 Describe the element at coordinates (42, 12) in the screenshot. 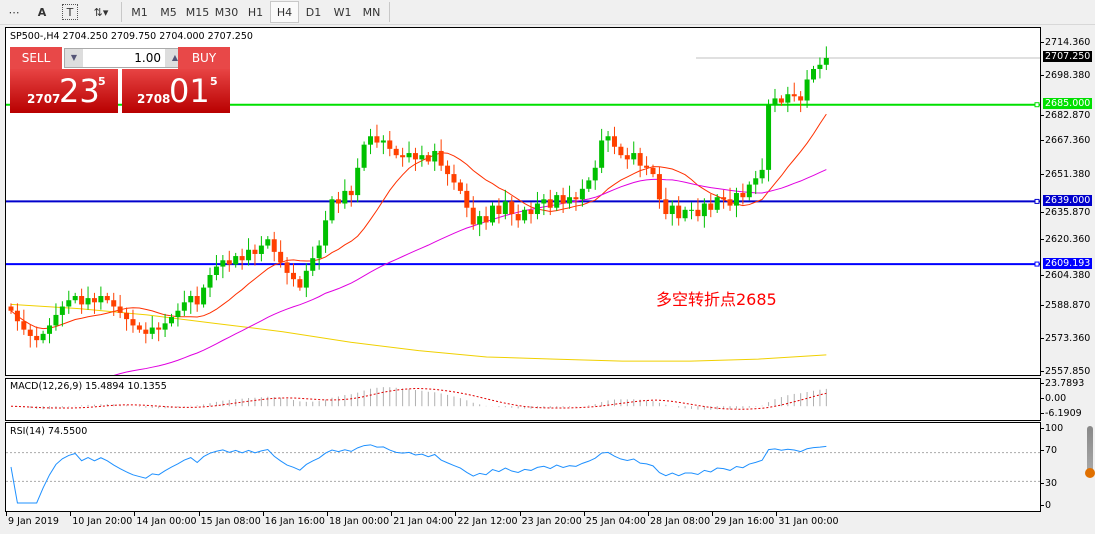

I see `text-icon: A` at that location.